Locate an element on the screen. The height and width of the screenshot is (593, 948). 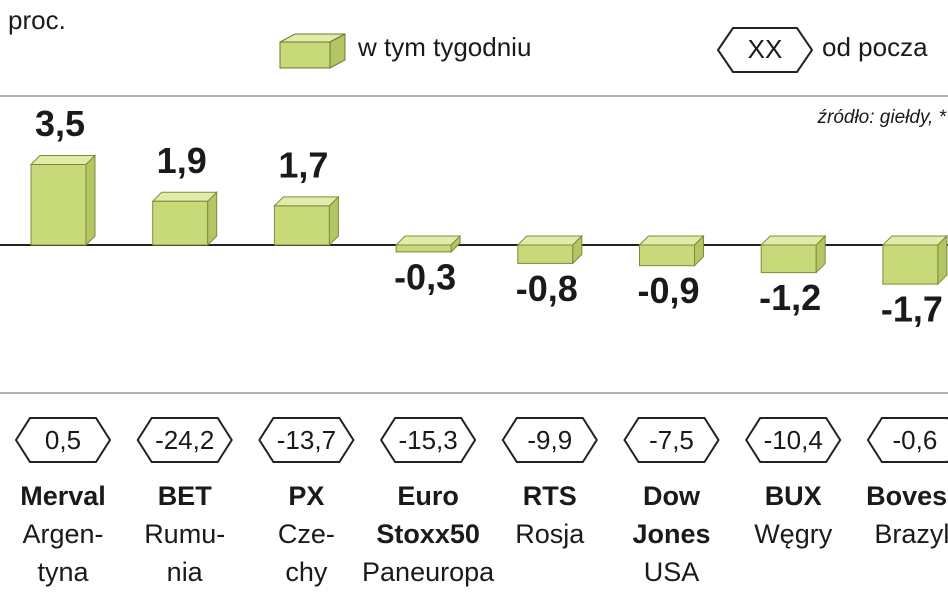
country-name: chy is located at coordinates (306, 572).